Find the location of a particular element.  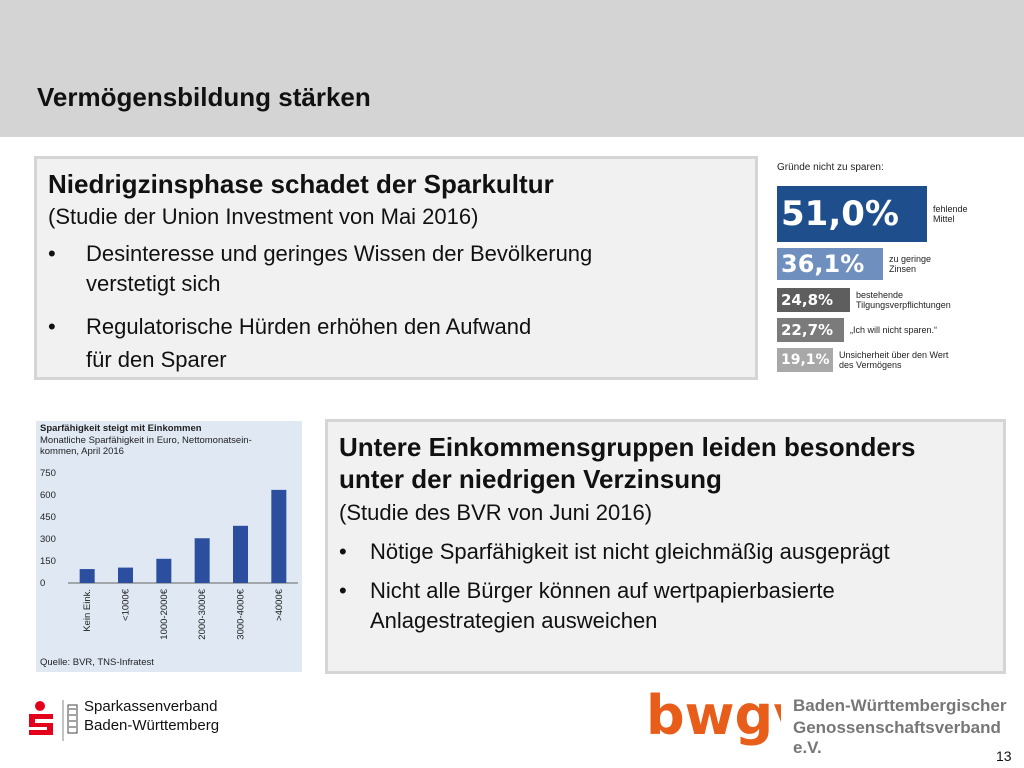

reason-label-line: Tilgungsverpflichtungen is located at coordinates (903, 305).